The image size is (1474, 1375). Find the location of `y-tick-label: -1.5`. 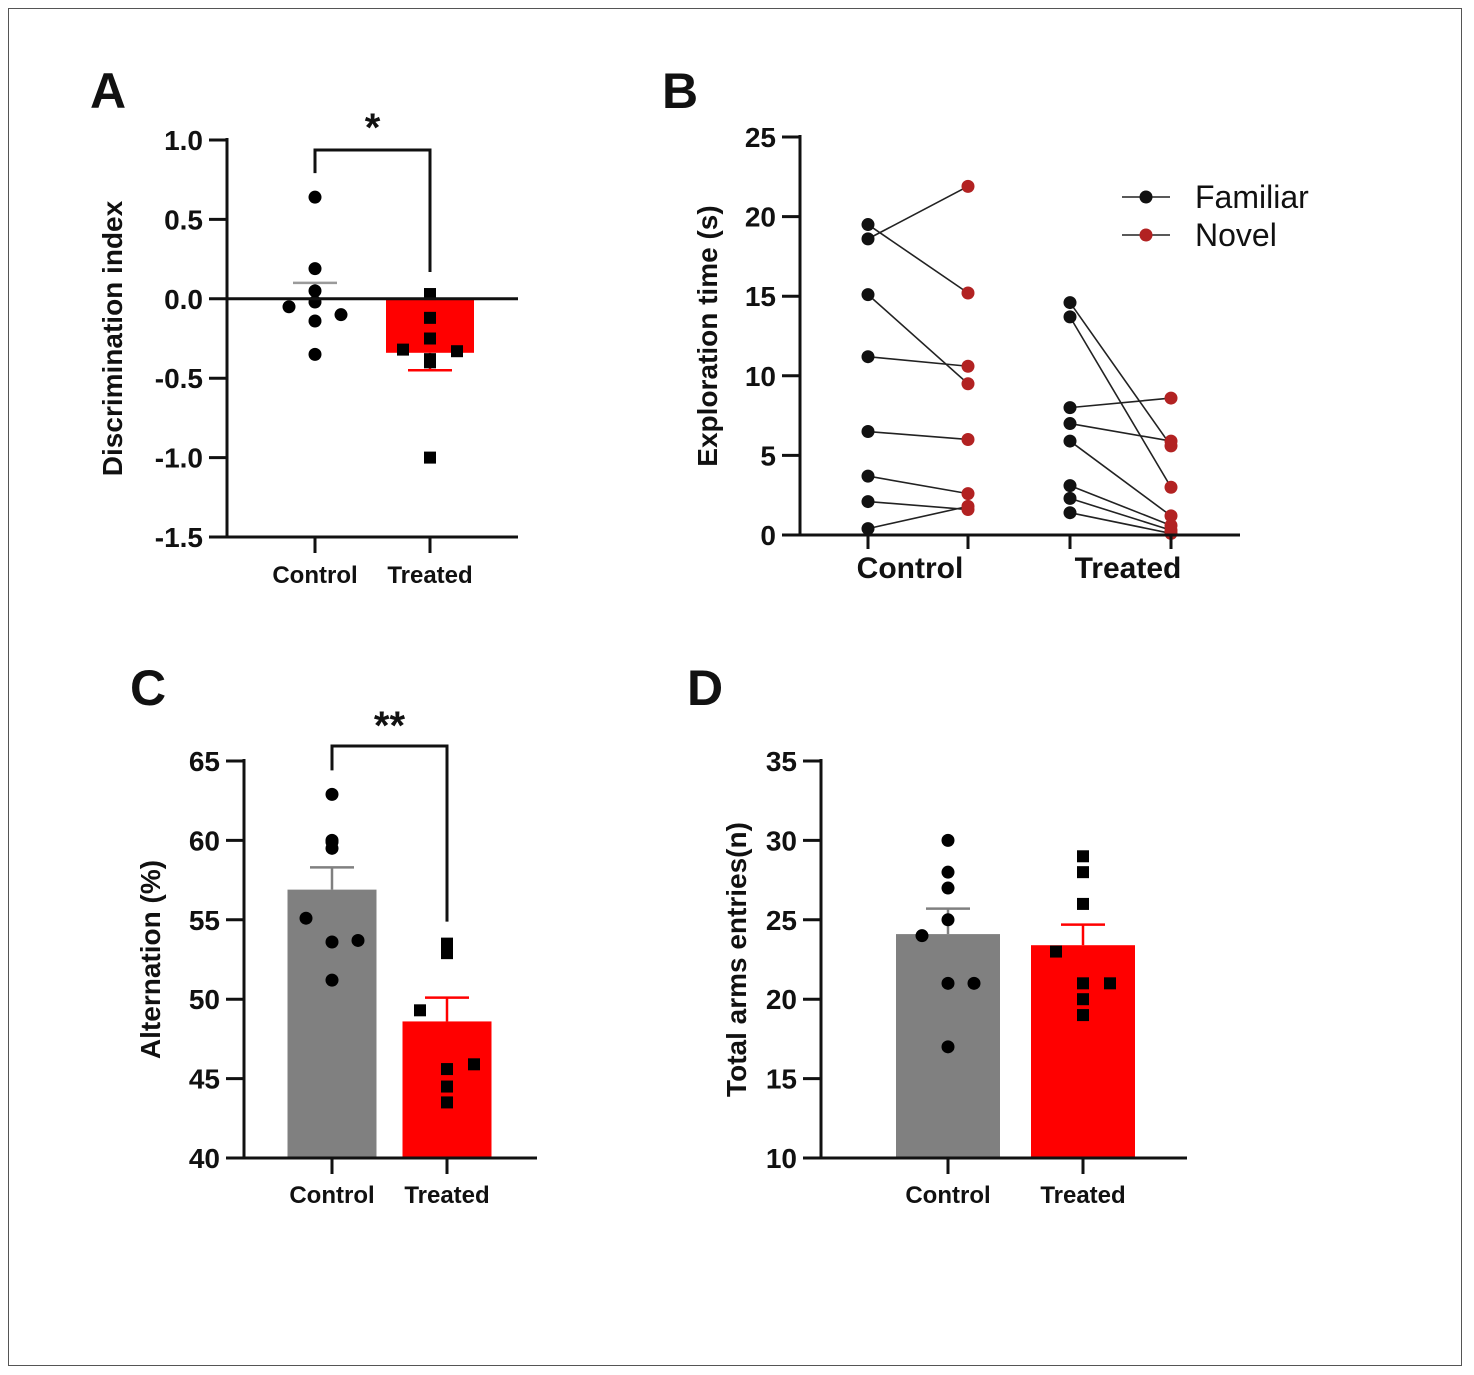

y-tick-label: -1.5 is located at coordinates (179, 537).